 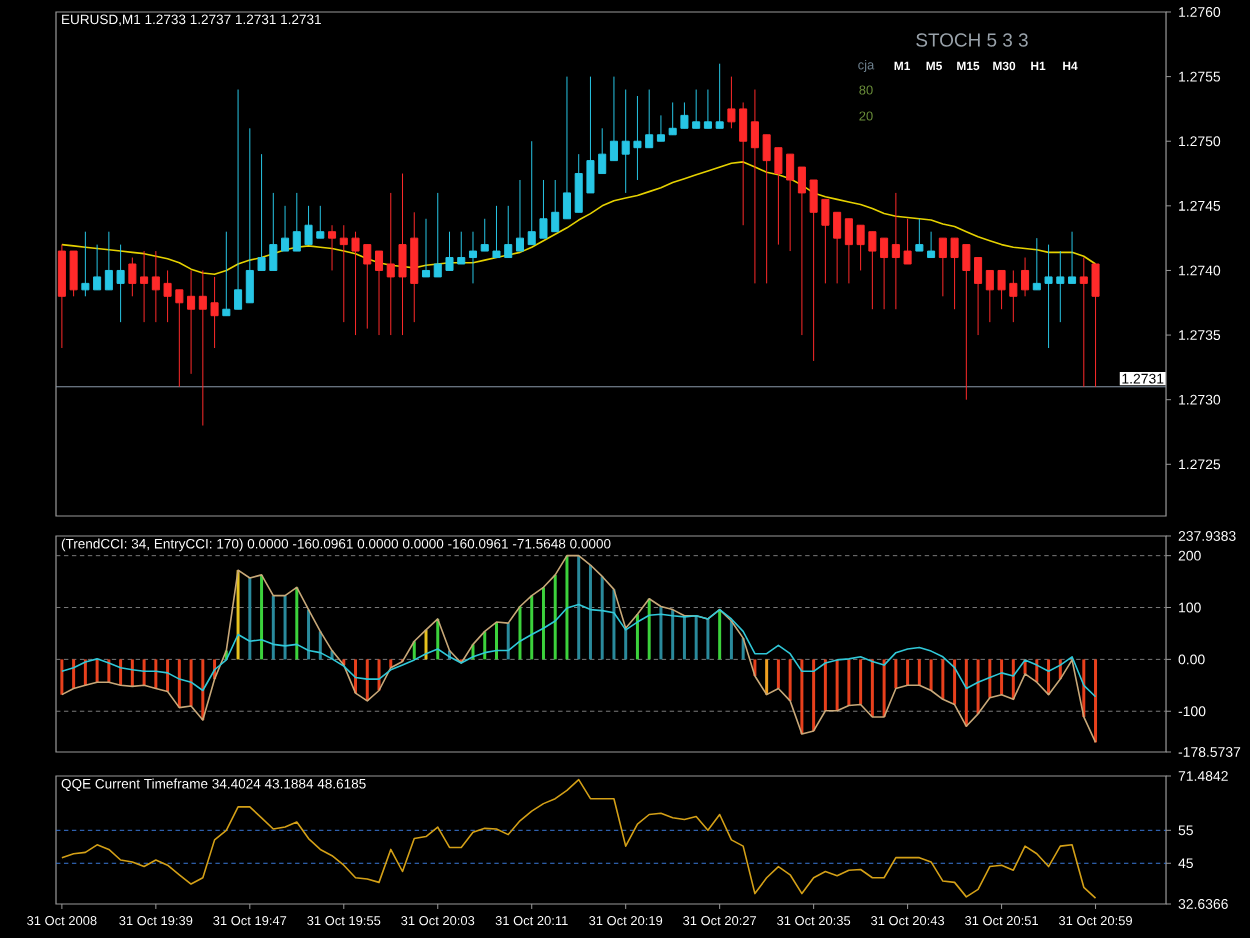 I want to click on annotation: STOCH 5 3 3, so click(x=972, y=40).